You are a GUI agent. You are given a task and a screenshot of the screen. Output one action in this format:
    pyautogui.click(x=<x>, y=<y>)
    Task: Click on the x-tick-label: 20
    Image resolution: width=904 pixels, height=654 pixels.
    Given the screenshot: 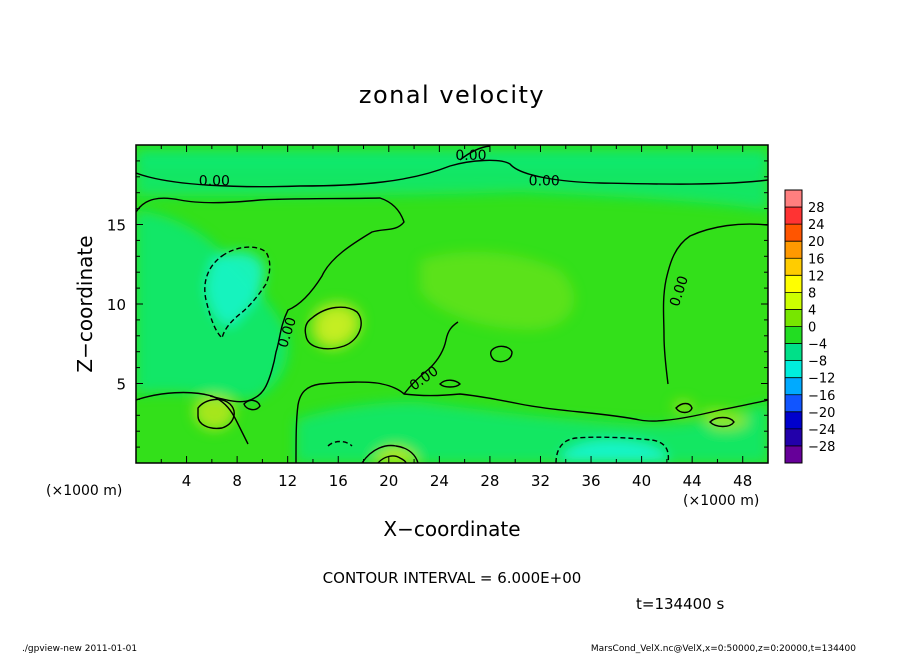 What is the action you would take?
    pyautogui.click(x=388, y=481)
    